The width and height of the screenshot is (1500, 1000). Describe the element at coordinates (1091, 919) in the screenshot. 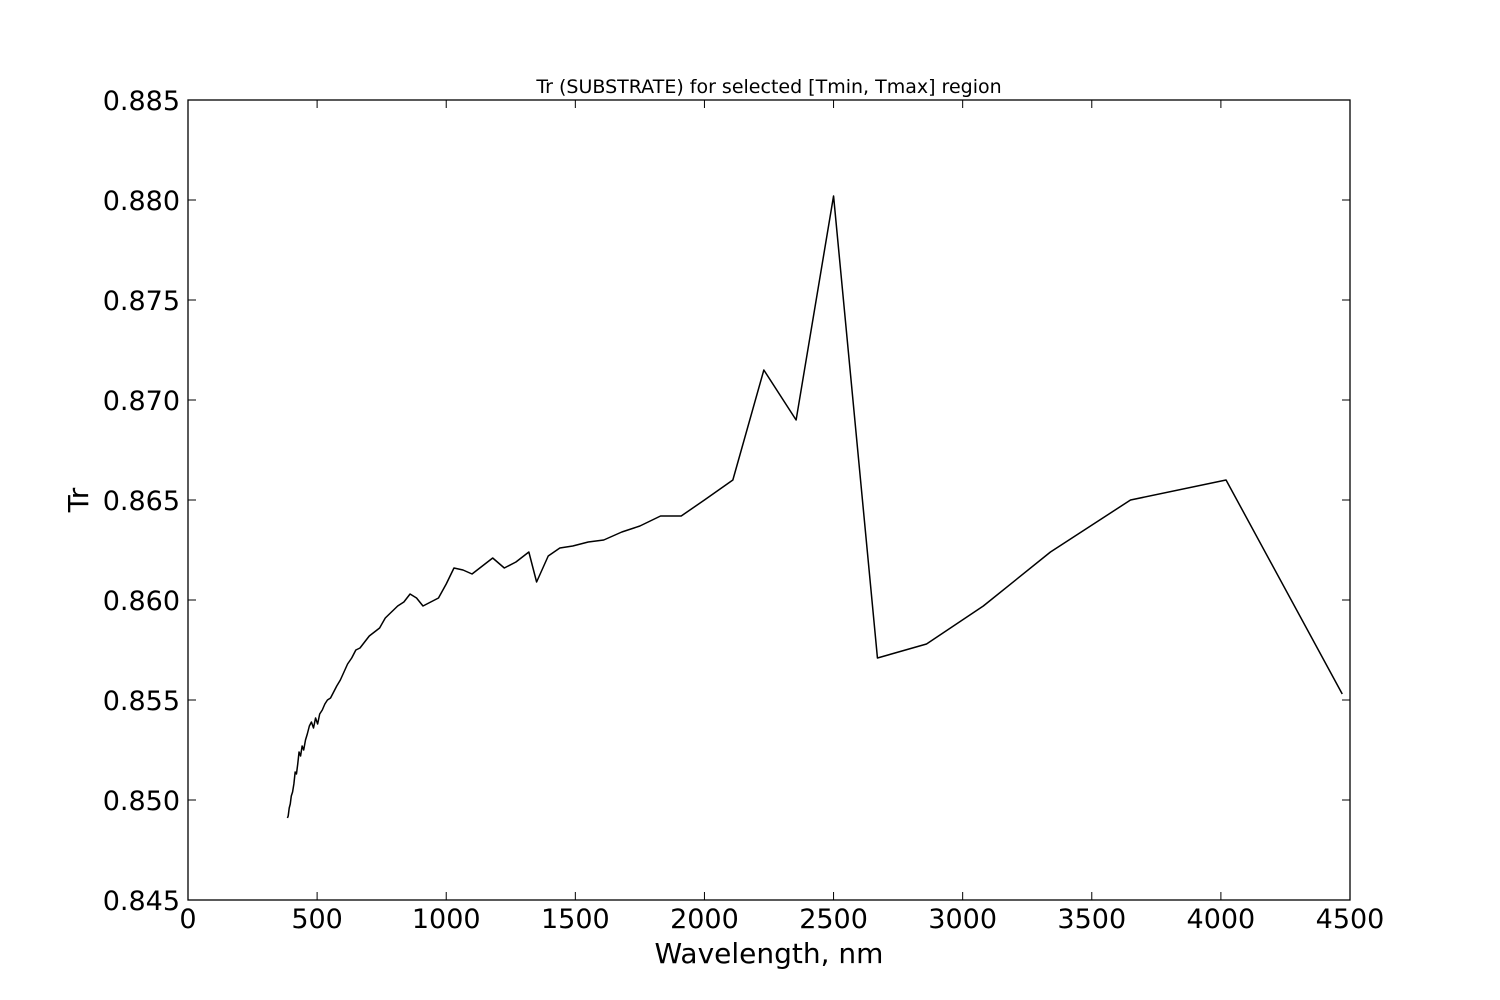

I see `x-tick-label: 3500` at that location.